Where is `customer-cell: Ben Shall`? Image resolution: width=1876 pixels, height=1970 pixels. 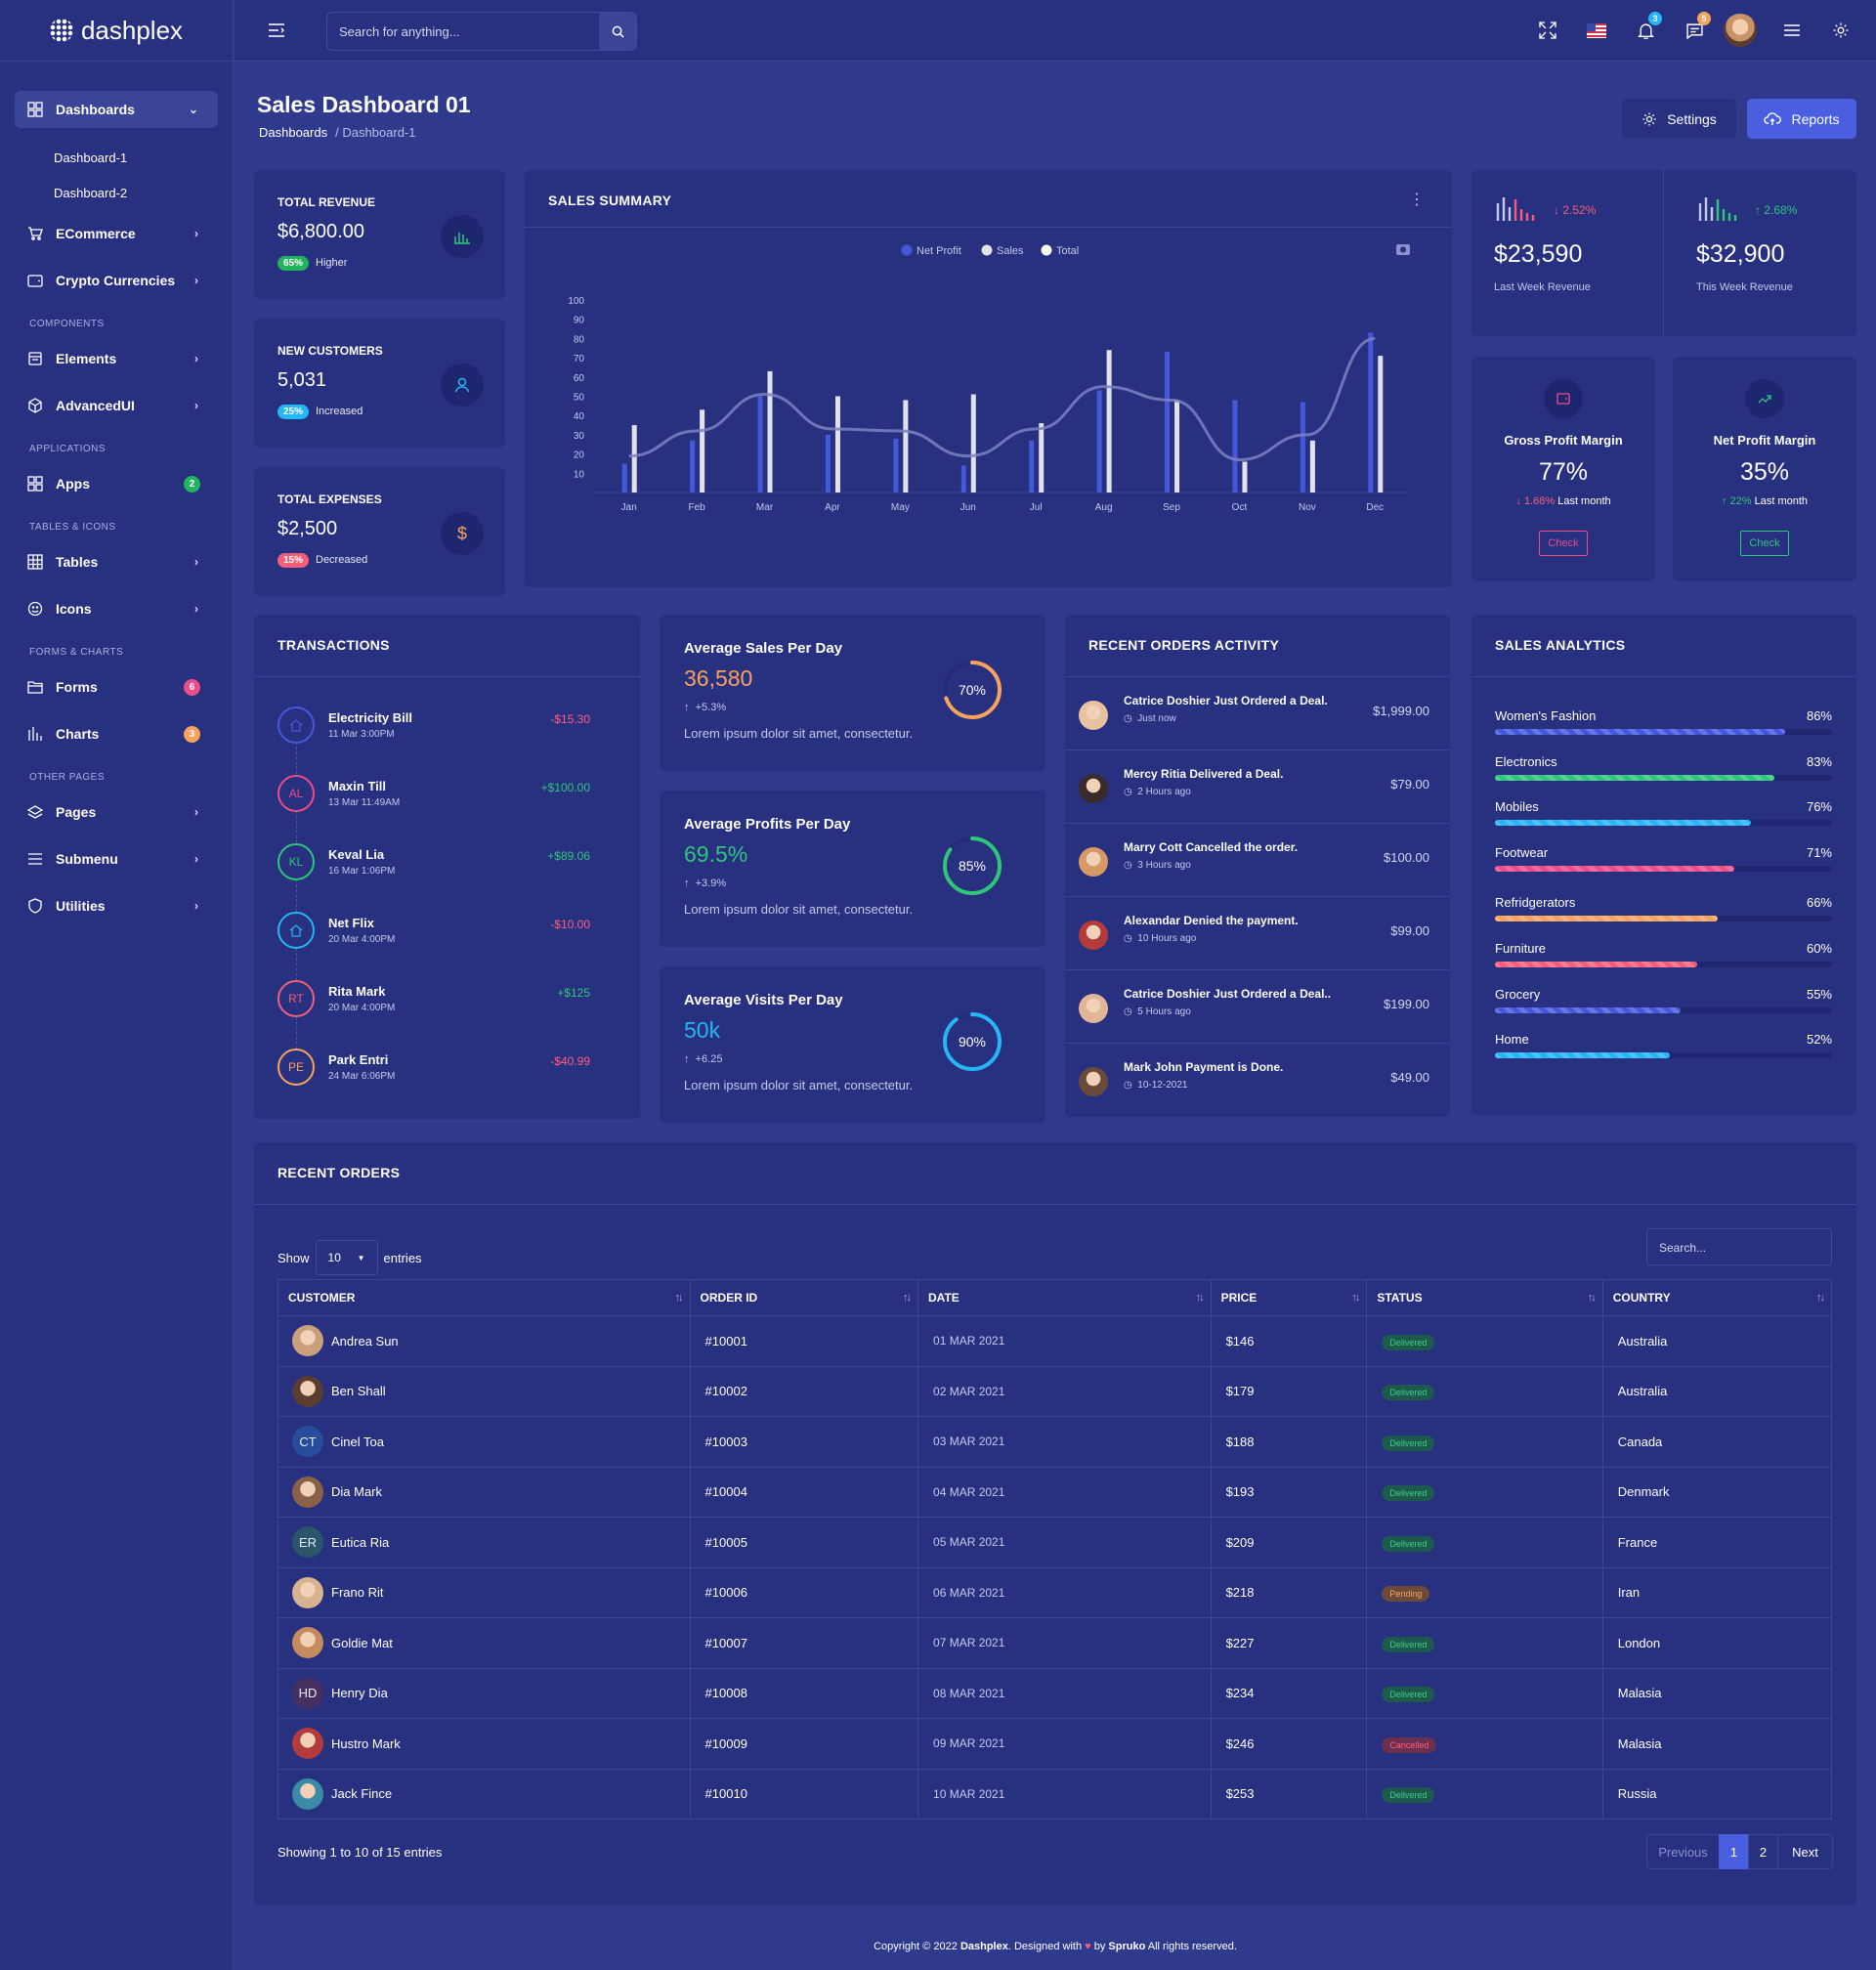
customer-cell: Ben Shall is located at coordinates (484, 1391).